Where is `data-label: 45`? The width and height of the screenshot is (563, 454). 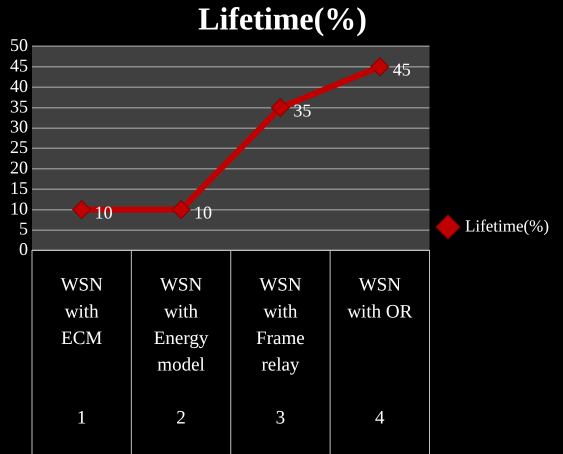 data-label: 45 is located at coordinates (401, 70).